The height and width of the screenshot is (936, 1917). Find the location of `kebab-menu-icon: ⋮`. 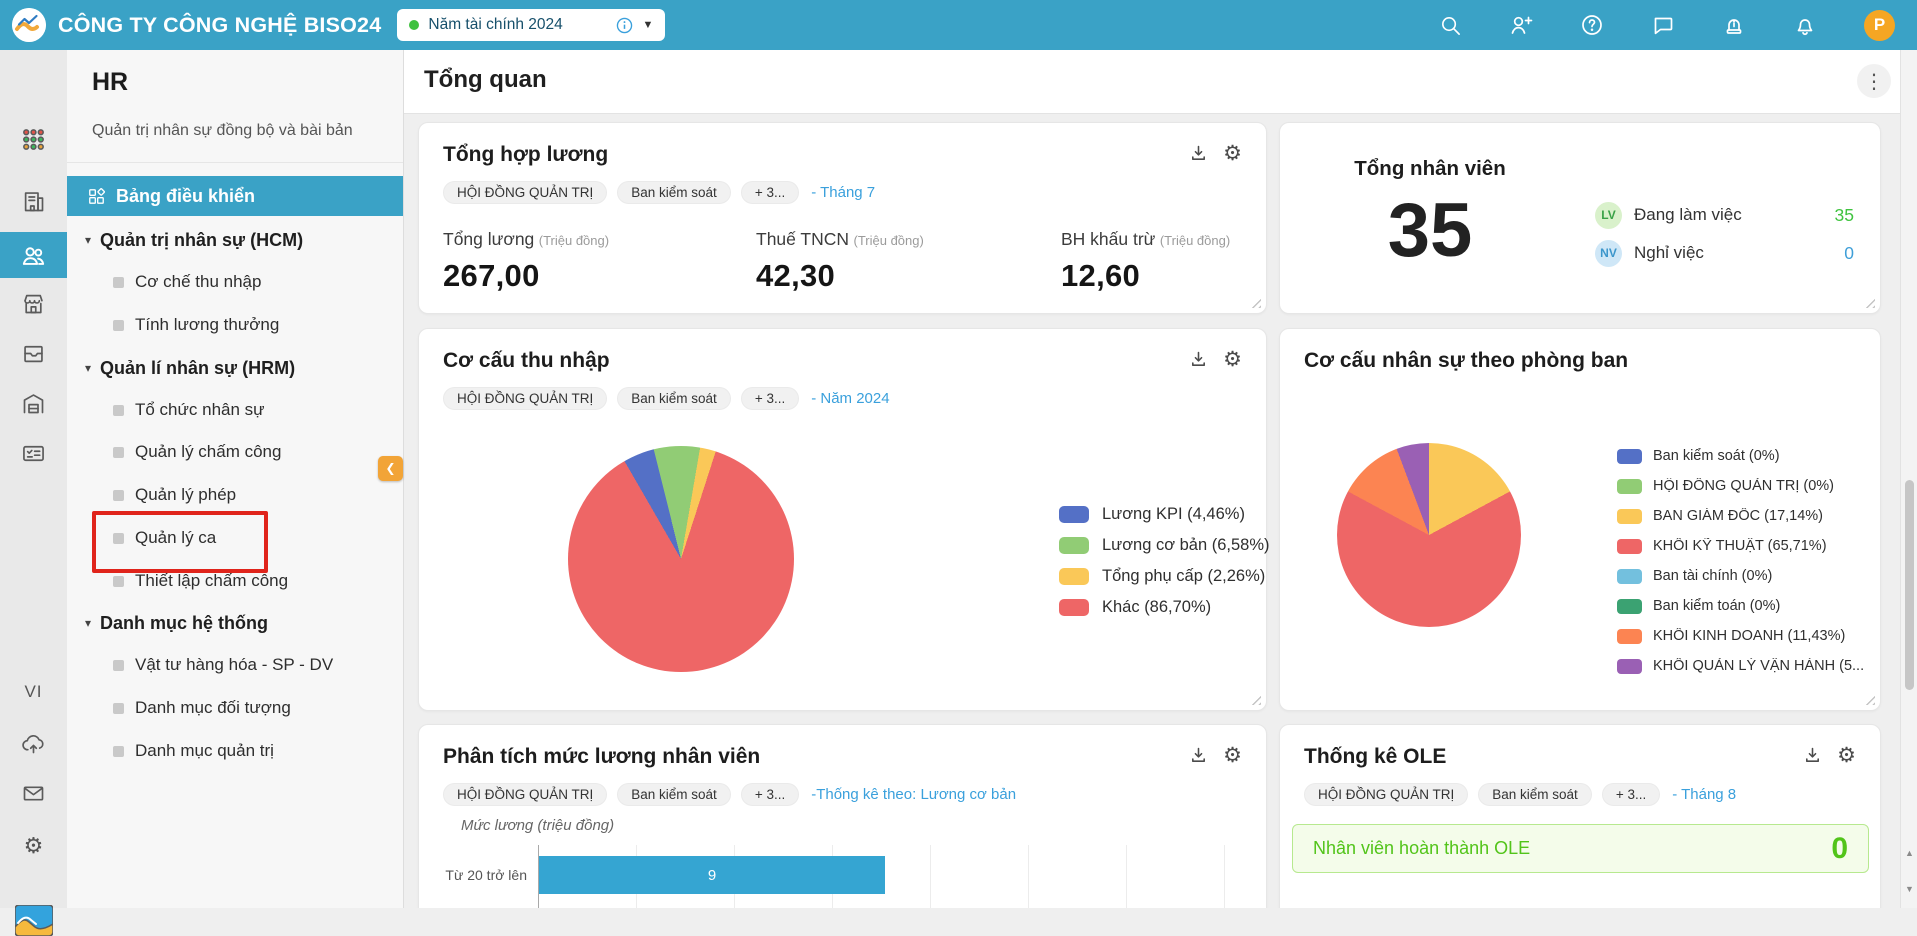

kebab-menu-icon: ⋮ is located at coordinates (1874, 81).